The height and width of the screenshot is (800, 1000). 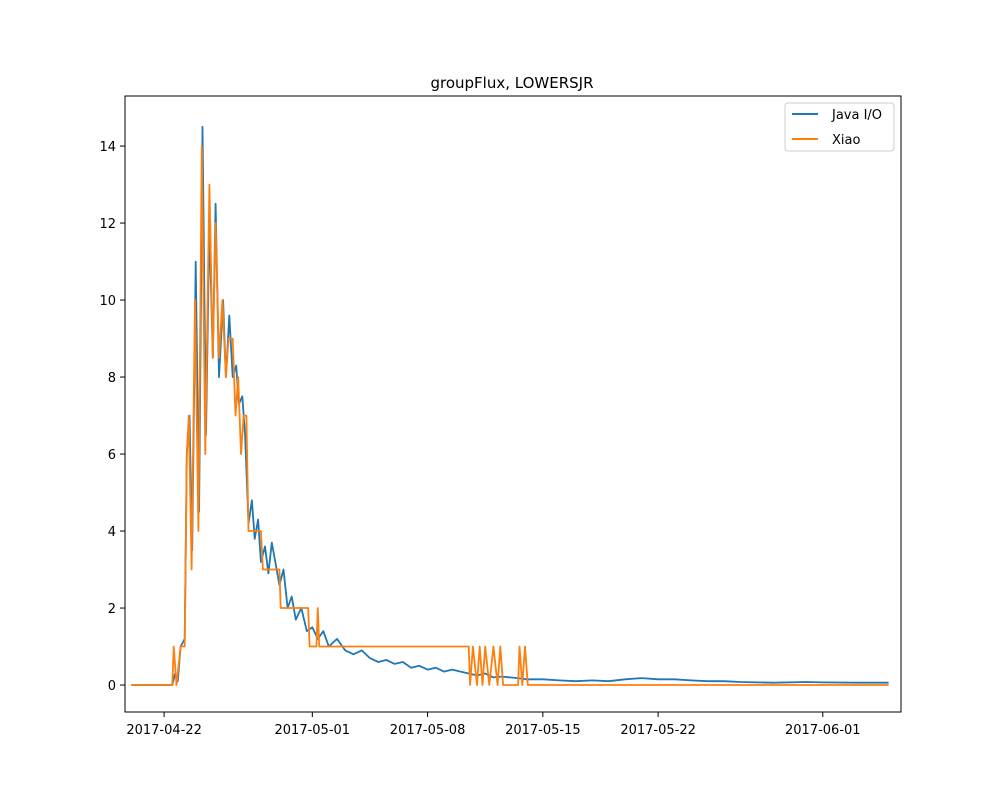 What do you see at coordinates (112, 532) in the screenshot?
I see `y-tick-label: 4` at bounding box center [112, 532].